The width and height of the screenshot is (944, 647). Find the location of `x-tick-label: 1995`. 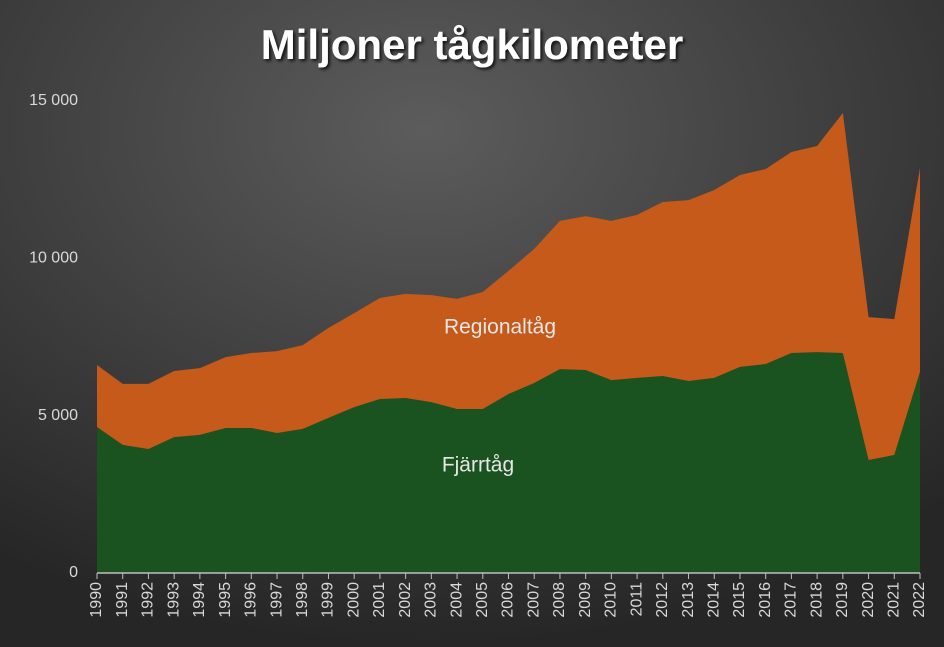

x-tick-label: 1995 is located at coordinates (225, 600).